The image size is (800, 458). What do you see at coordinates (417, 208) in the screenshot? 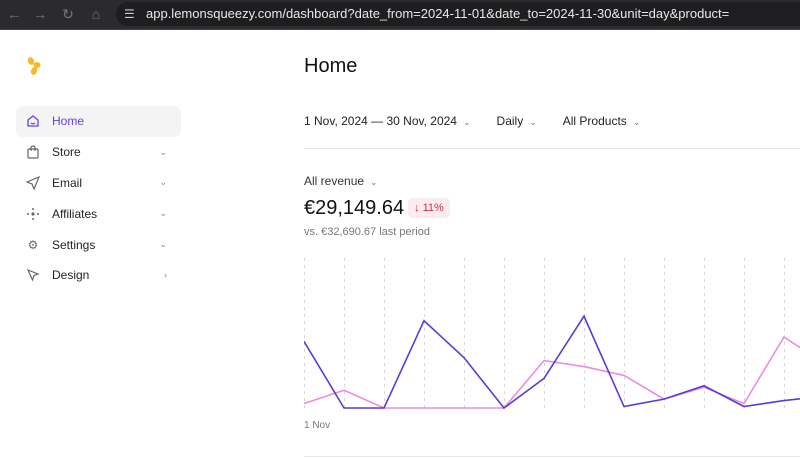
I see `arrow-down-icon: ↓` at bounding box center [417, 208].